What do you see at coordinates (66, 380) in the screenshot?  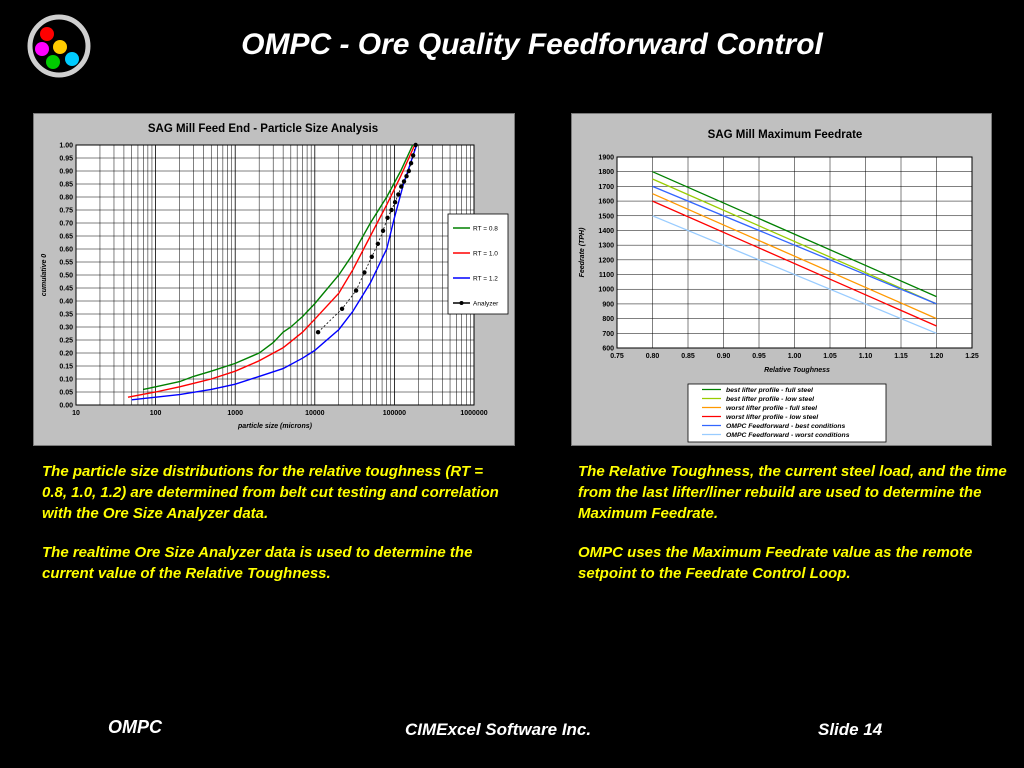 I see `y-tick-label: 0.10` at bounding box center [66, 380].